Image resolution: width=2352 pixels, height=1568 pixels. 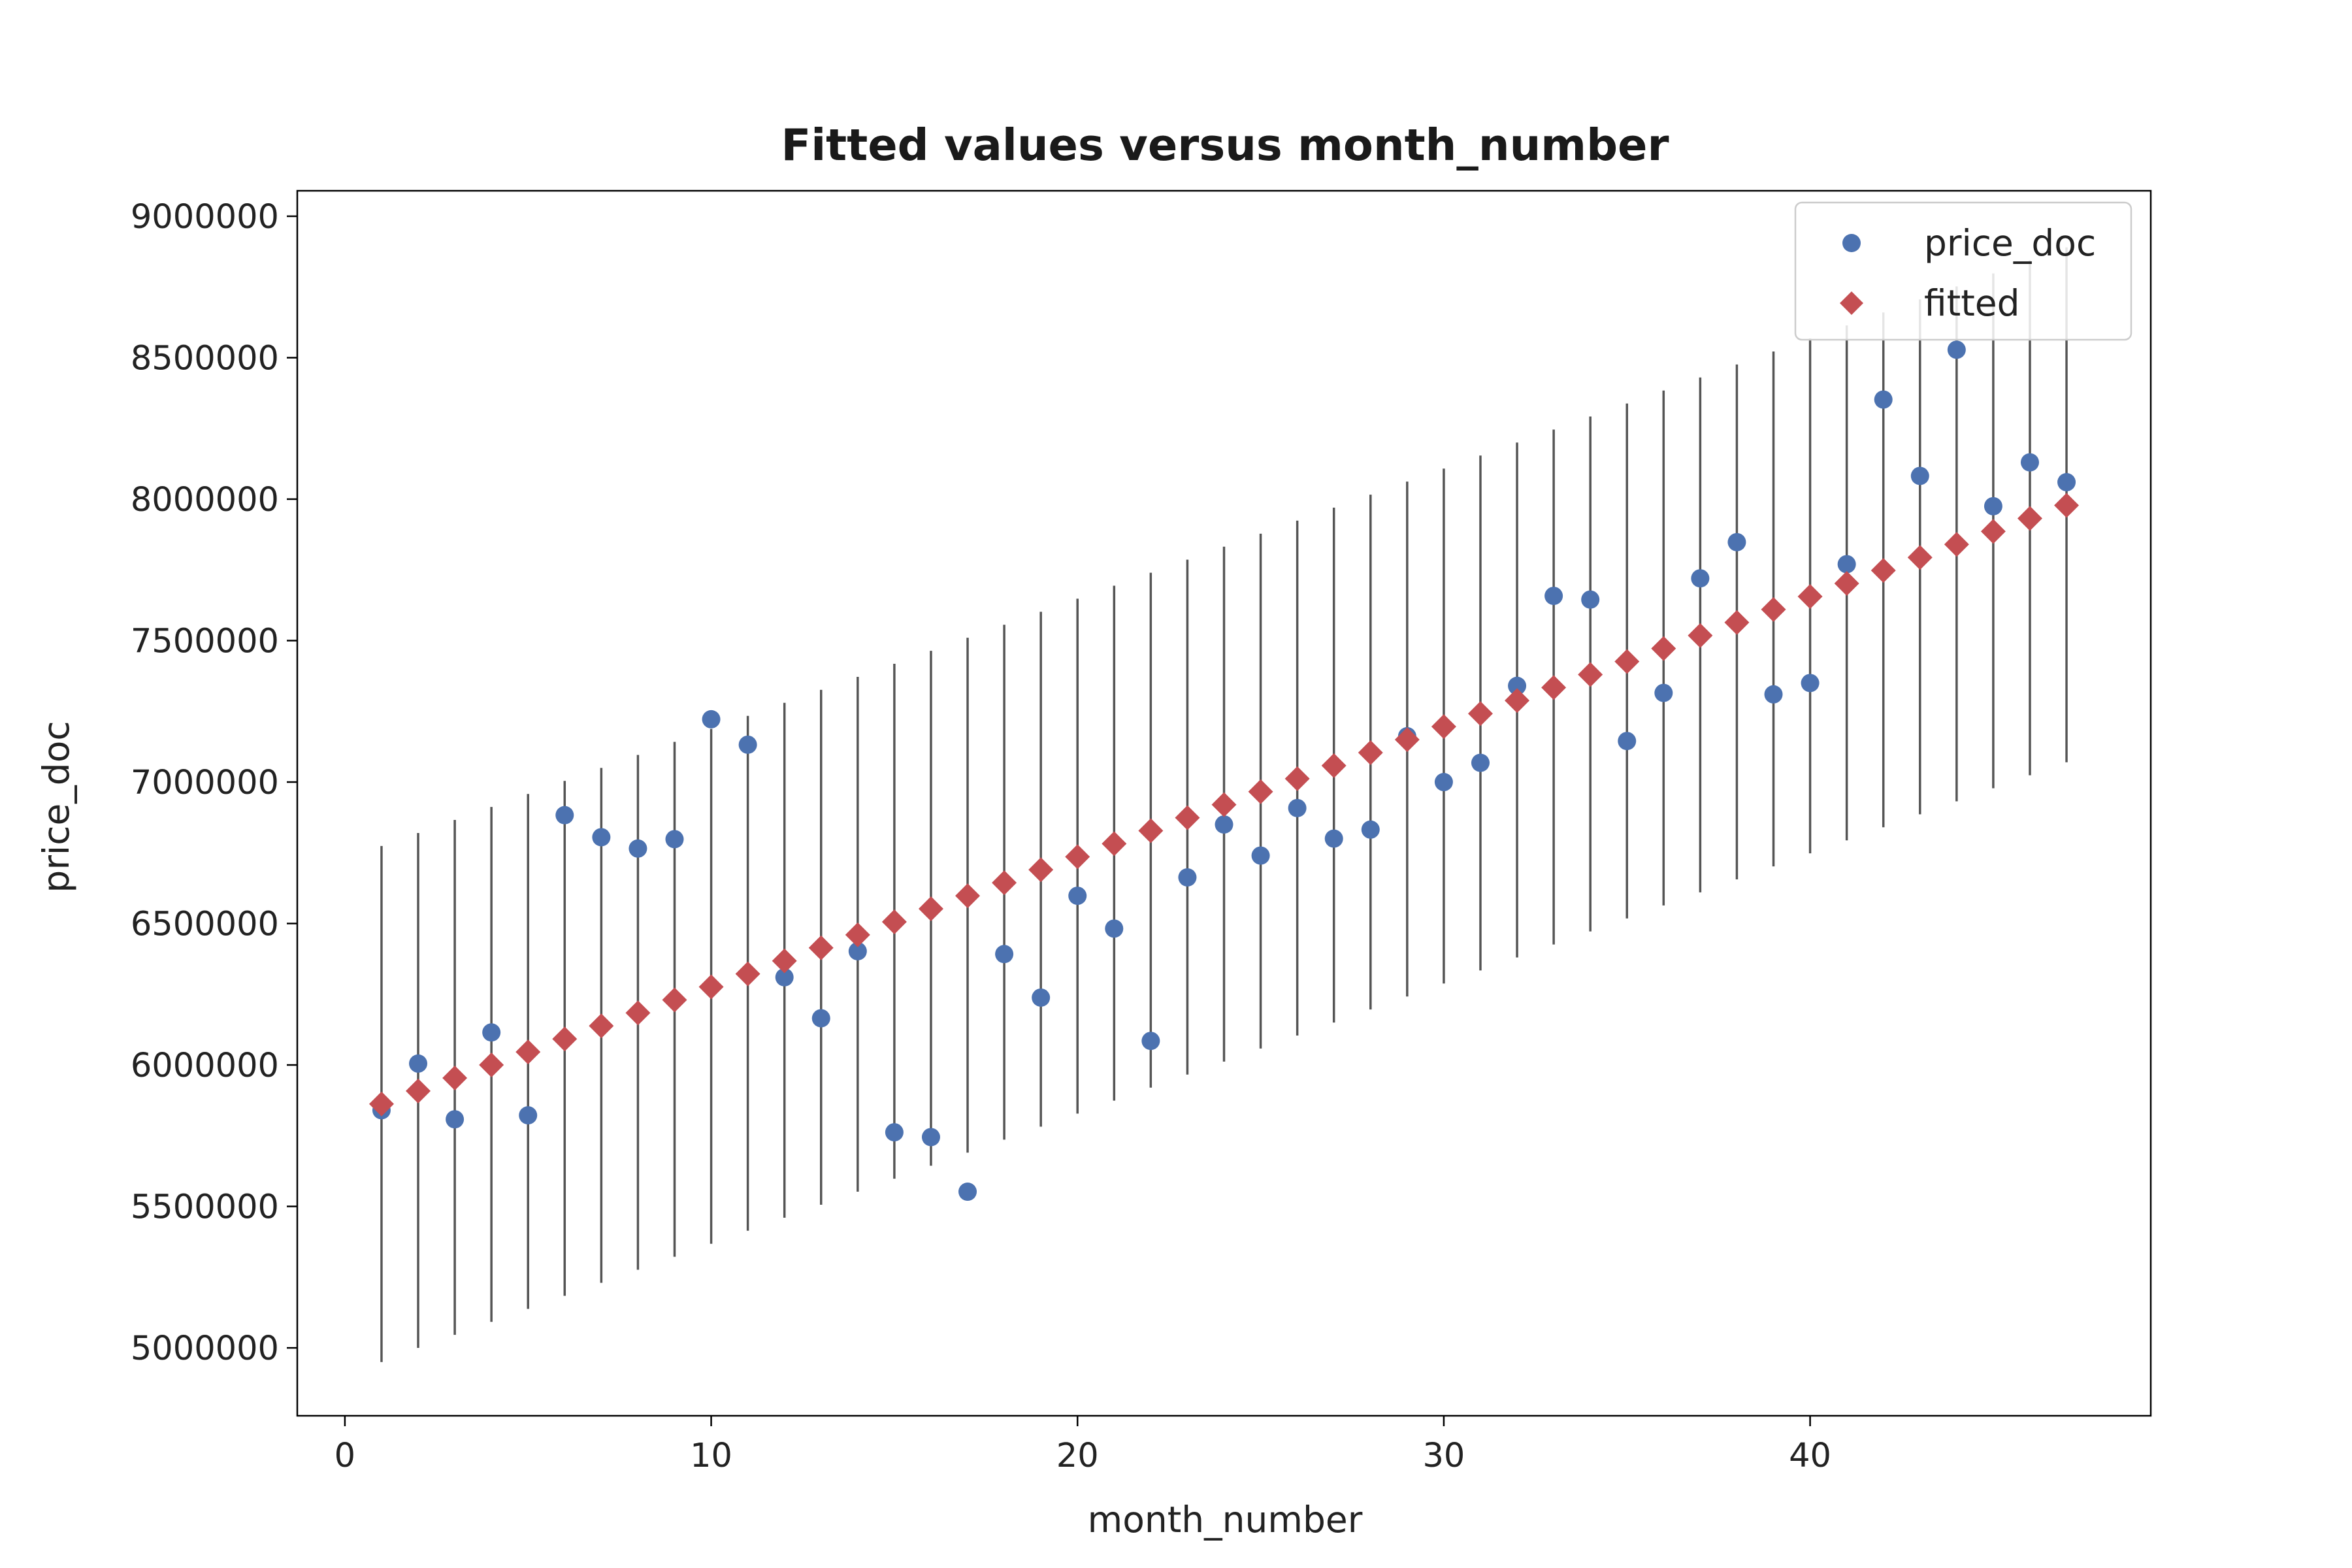 I want to click on legend: price_doc fitted, so click(x=1963, y=271).